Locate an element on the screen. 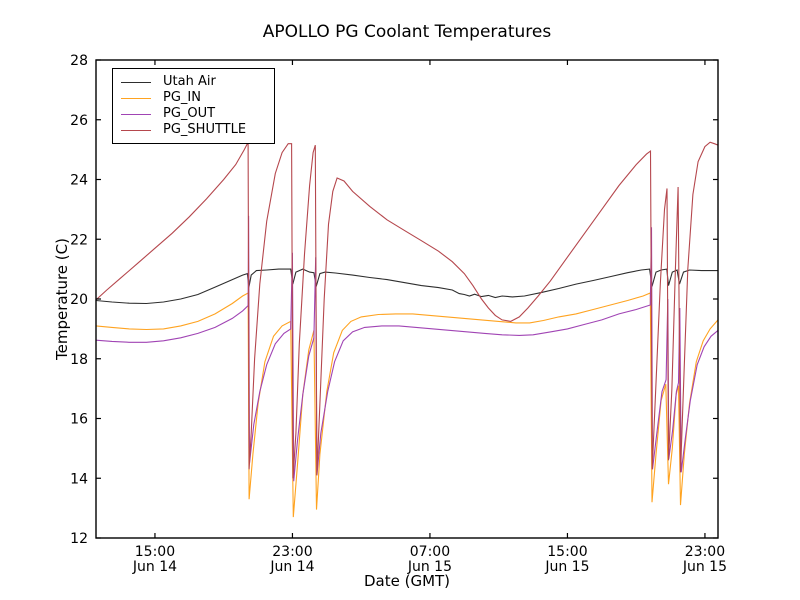 The image size is (800, 600). legend-label: Utah Air is located at coordinates (189, 81).